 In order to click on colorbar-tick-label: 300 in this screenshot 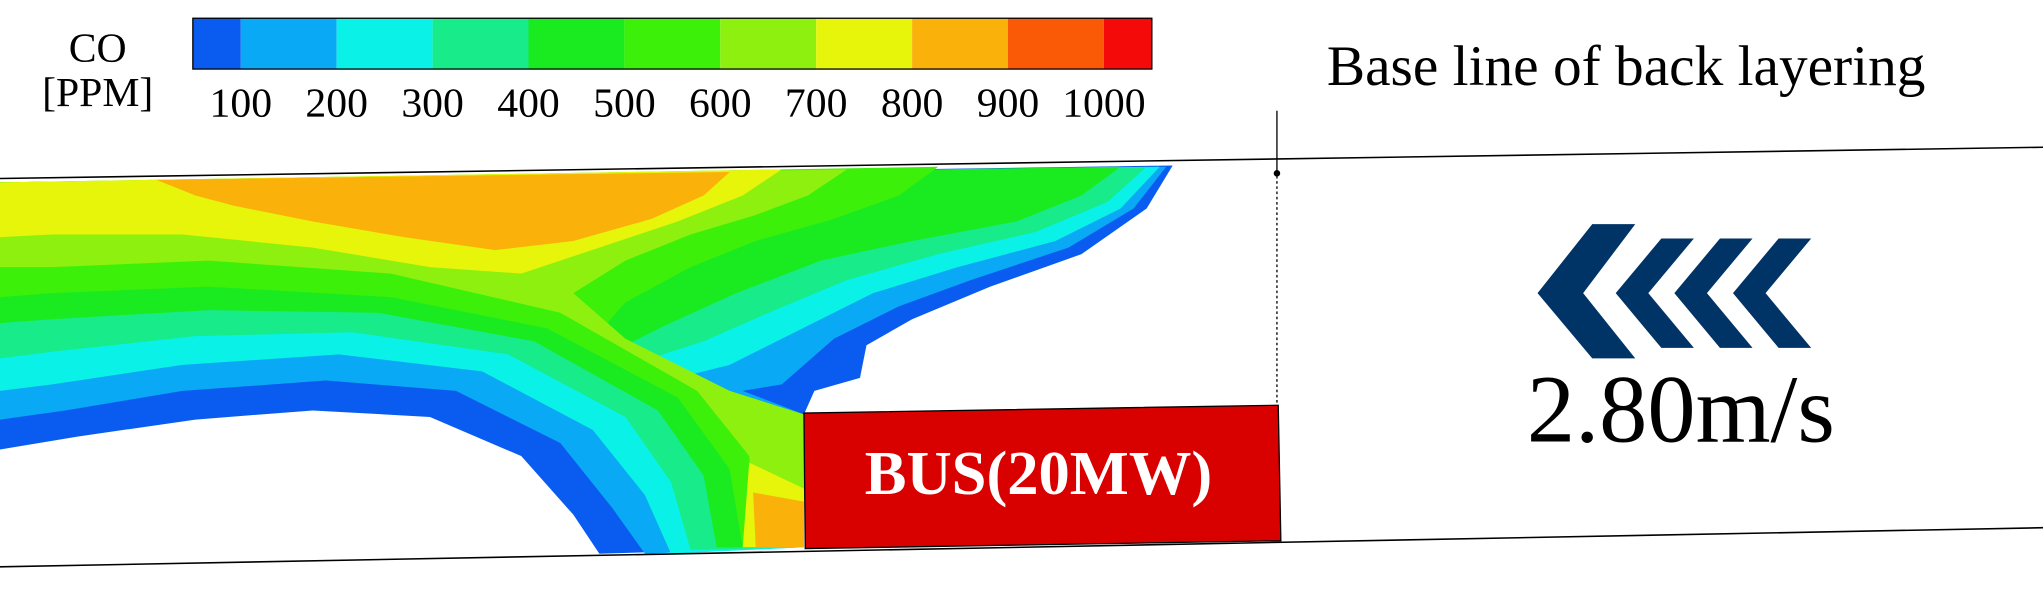, I will do `click(432, 103)`.